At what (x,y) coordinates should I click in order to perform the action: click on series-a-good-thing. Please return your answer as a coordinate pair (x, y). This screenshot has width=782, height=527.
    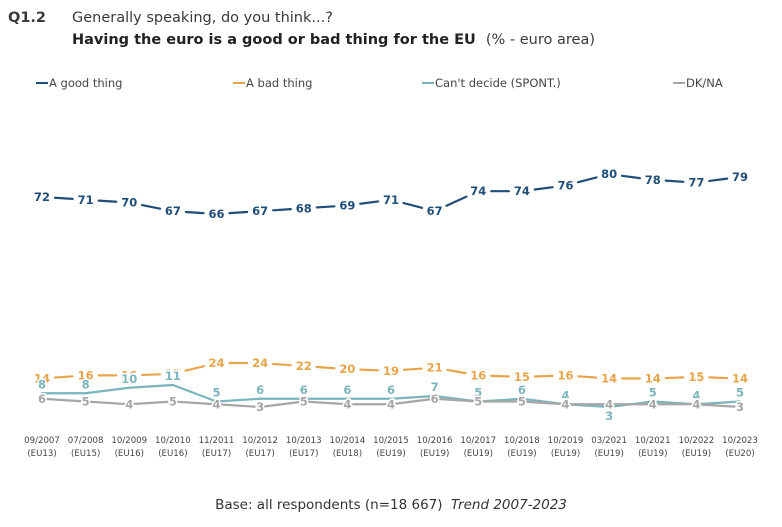
    Looking at the image, I should click on (391, 194).